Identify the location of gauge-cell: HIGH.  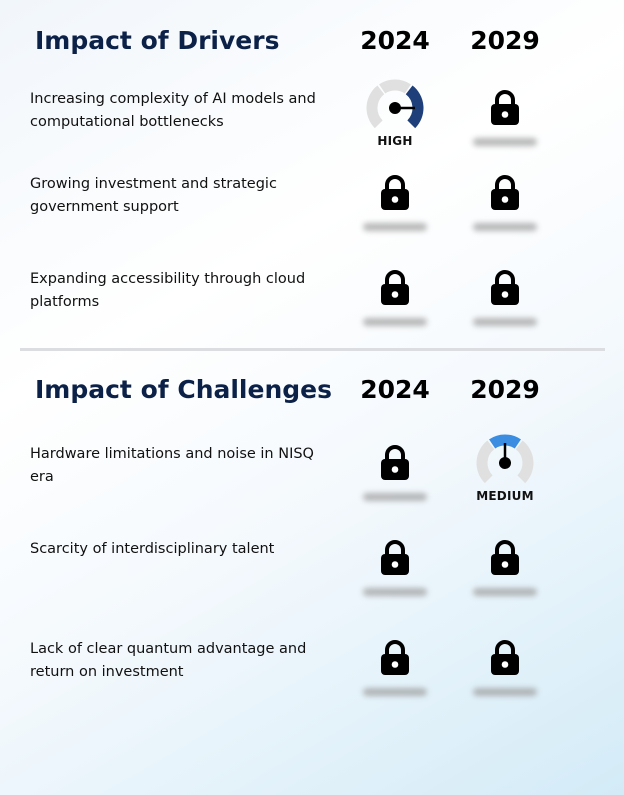
(395, 118).